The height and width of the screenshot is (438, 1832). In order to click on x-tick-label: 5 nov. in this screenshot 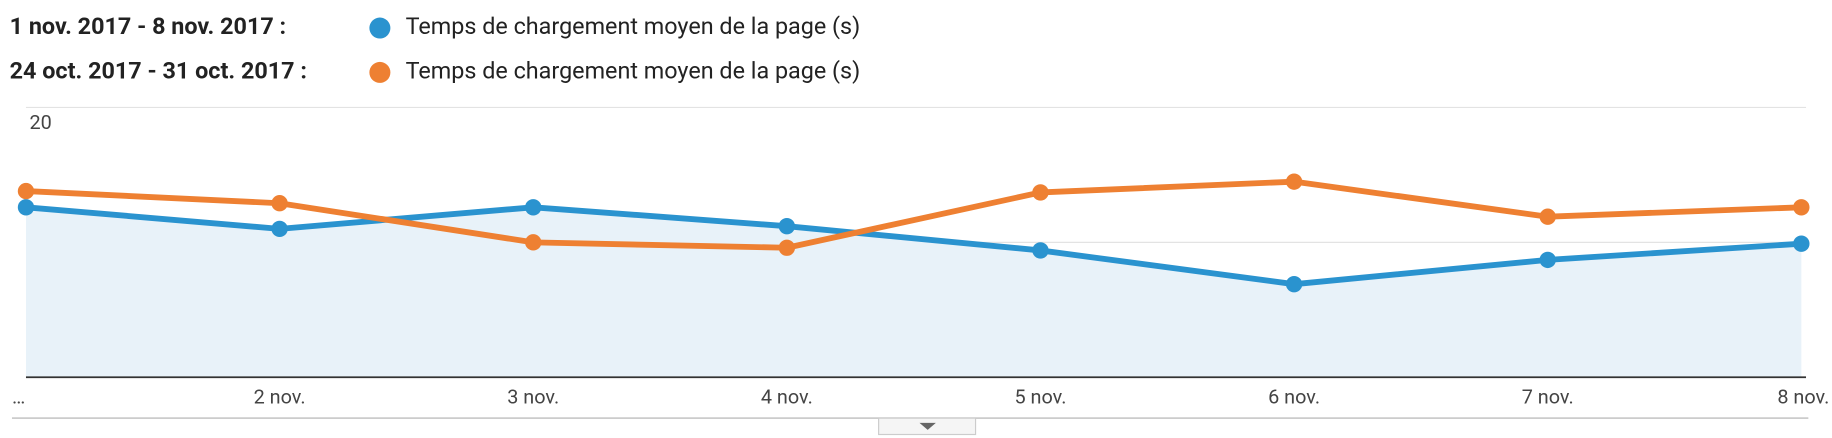, I will do `click(1040, 397)`.